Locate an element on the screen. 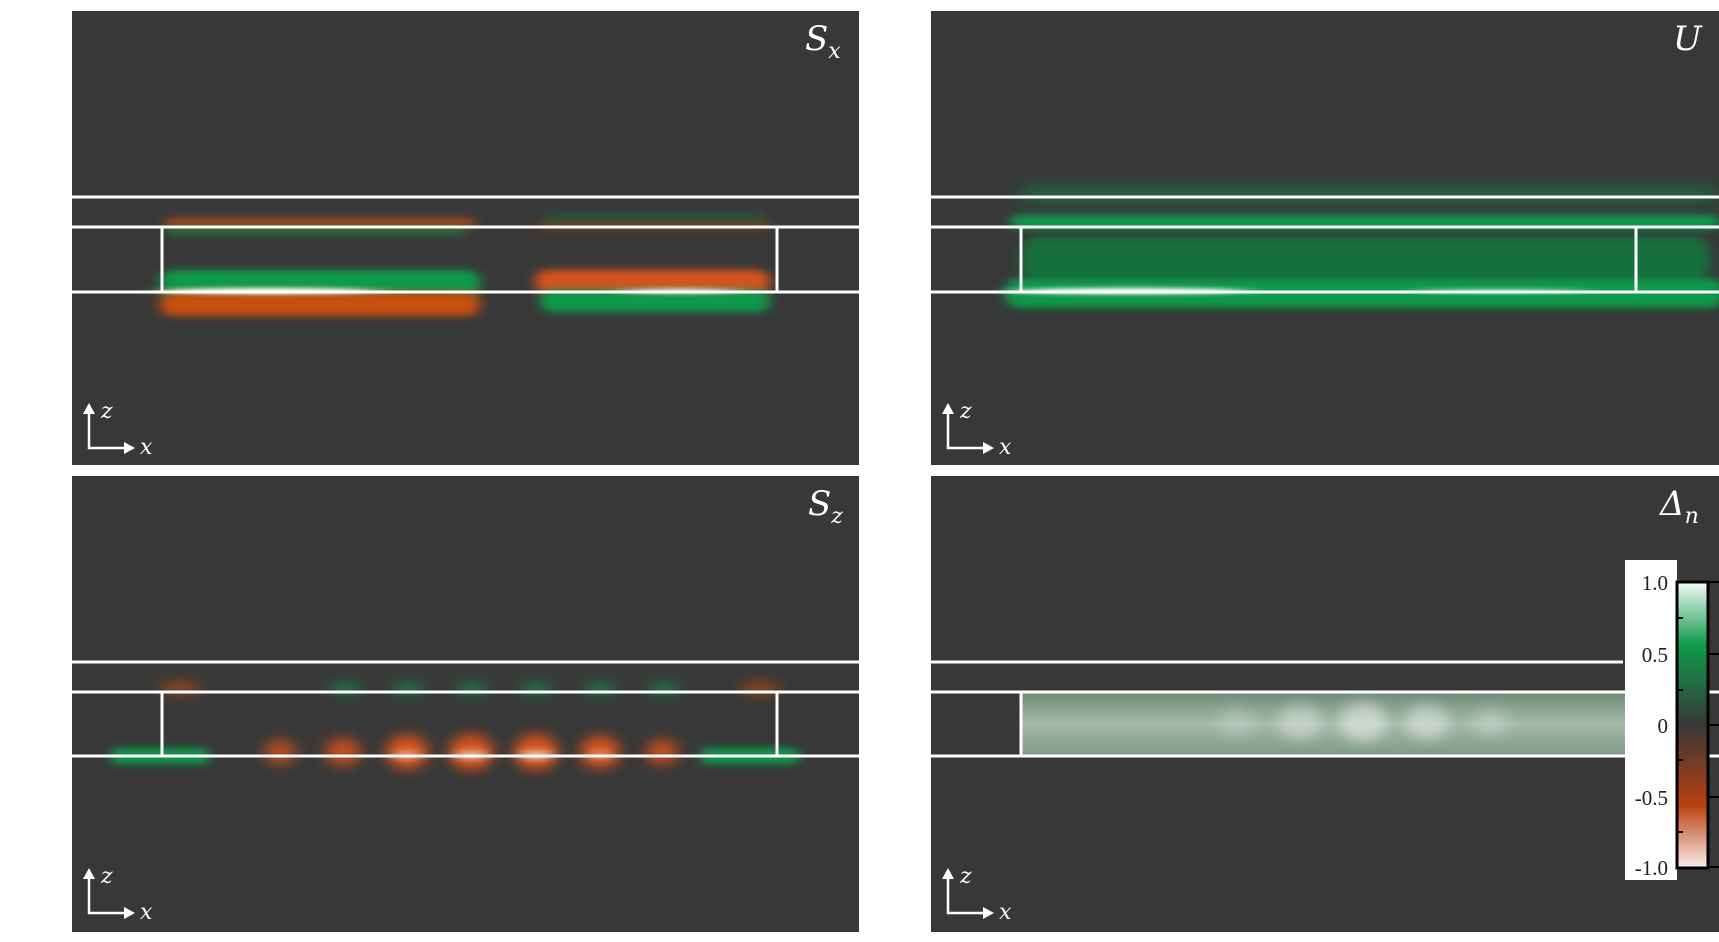  colorbar-tick-marks is located at coordinates (1698, 724).